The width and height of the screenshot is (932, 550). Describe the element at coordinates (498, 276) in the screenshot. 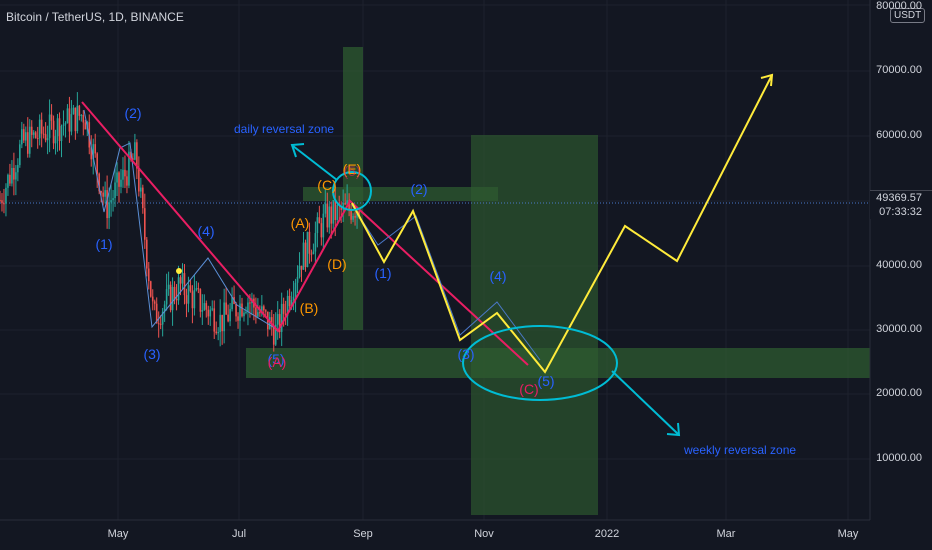

I see `proj-label-4: (4)` at that location.